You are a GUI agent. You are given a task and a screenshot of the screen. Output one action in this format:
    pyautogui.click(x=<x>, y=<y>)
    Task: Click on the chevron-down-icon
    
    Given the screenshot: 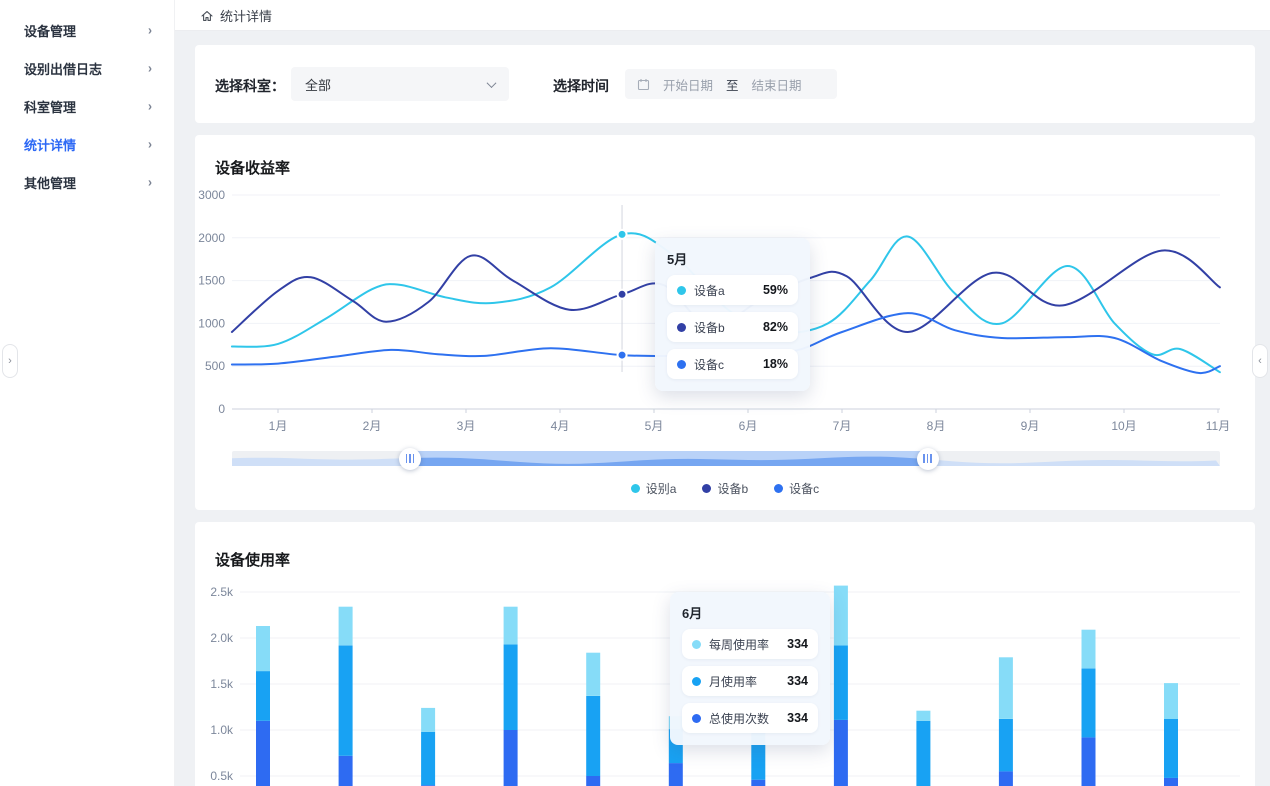 What is the action you would take?
    pyautogui.click(x=491, y=82)
    